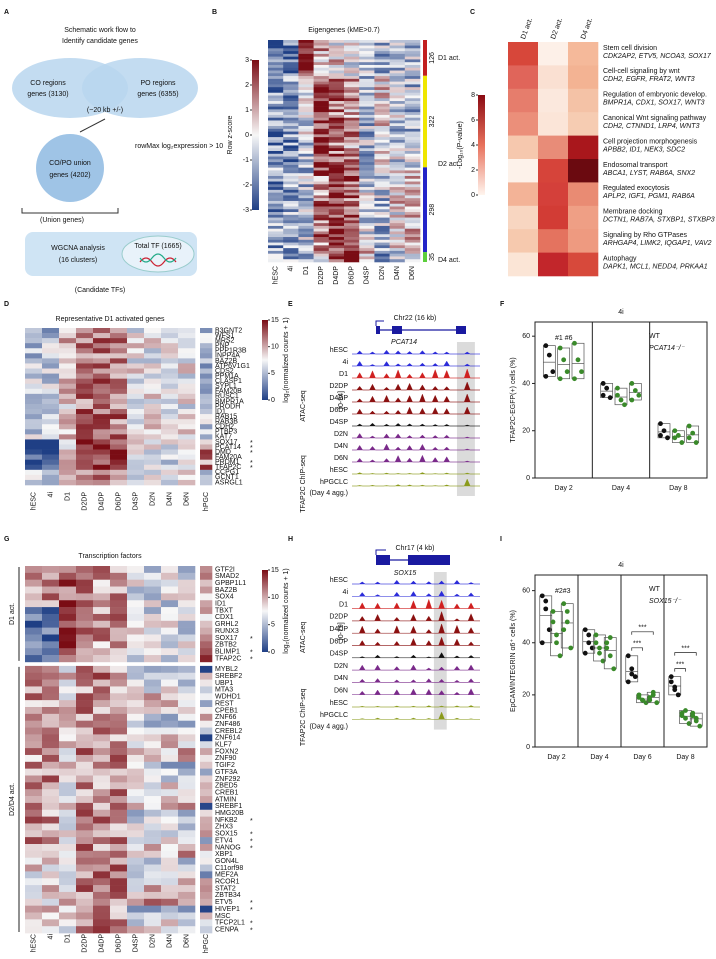  I want to click on gene-label: SOX4, so click(224, 597).